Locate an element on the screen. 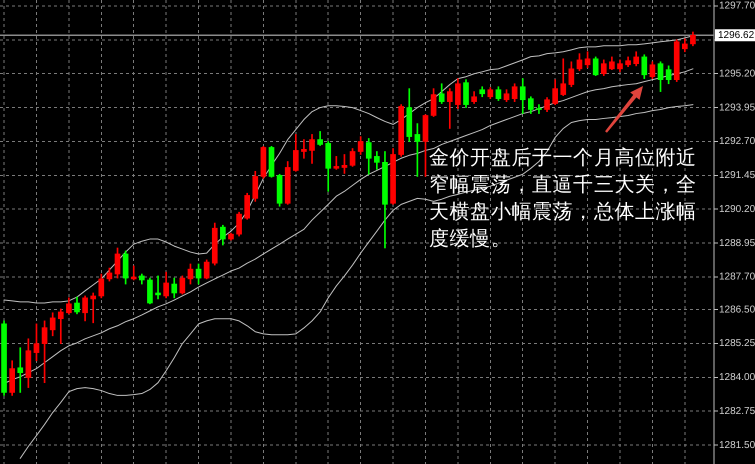 The height and width of the screenshot is (464, 755). ref-line-label: 1296.62 is located at coordinates (736, 35).